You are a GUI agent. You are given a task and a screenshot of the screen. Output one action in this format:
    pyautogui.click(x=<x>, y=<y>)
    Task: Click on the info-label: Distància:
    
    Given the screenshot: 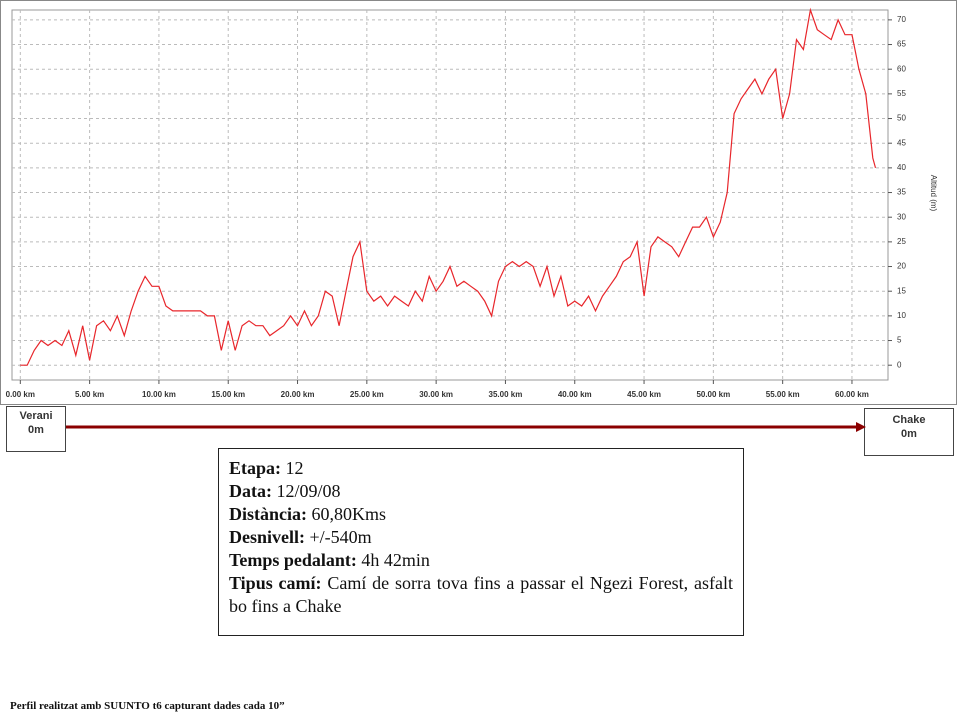 What is the action you would take?
    pyautogui.click(x=268, y=514)
    